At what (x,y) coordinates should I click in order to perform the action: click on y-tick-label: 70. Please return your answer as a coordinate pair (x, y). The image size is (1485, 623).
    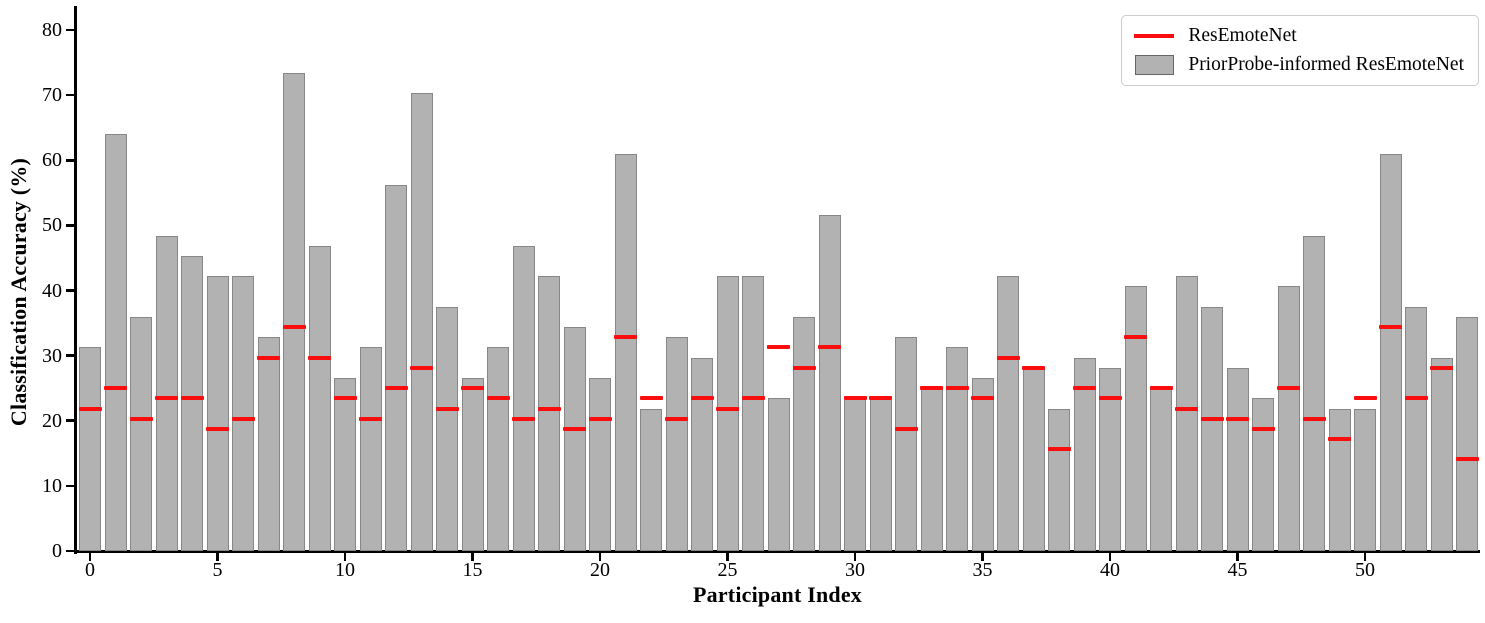
    Looking at the image, I should click on (52, 95).